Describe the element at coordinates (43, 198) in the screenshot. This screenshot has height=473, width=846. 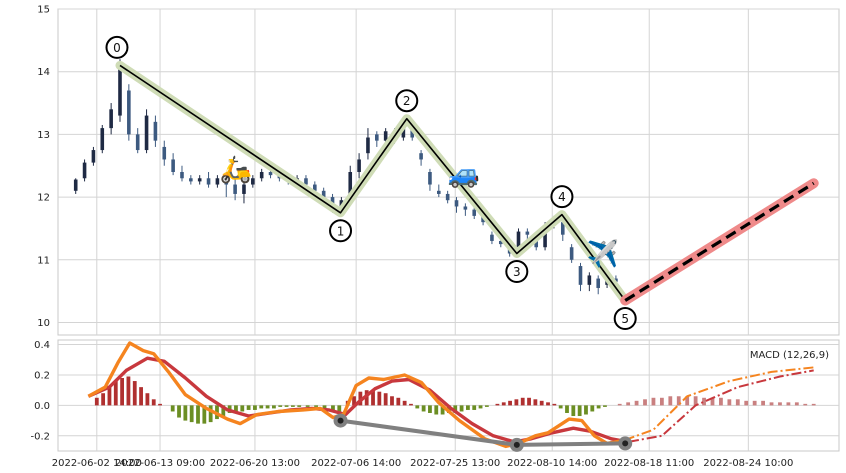
I see `price-y-tick-label: 12` at that location.